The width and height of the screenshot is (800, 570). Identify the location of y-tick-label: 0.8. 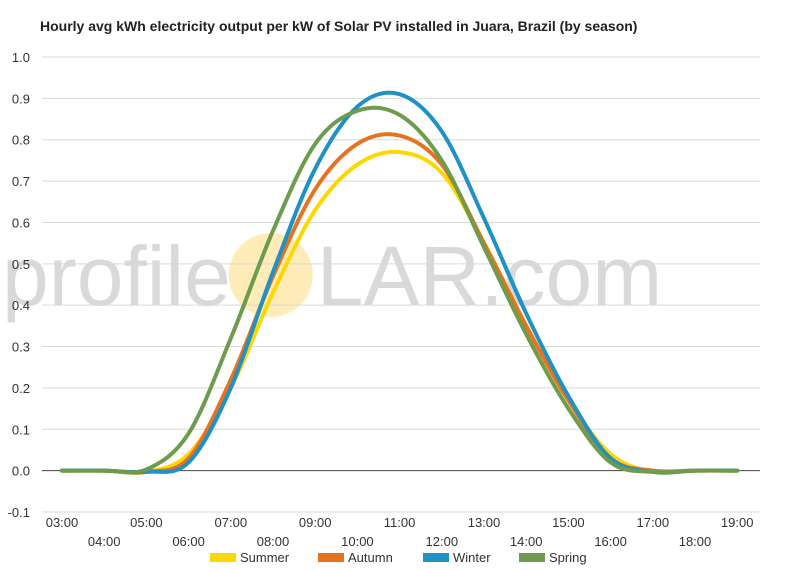
(21, 140).